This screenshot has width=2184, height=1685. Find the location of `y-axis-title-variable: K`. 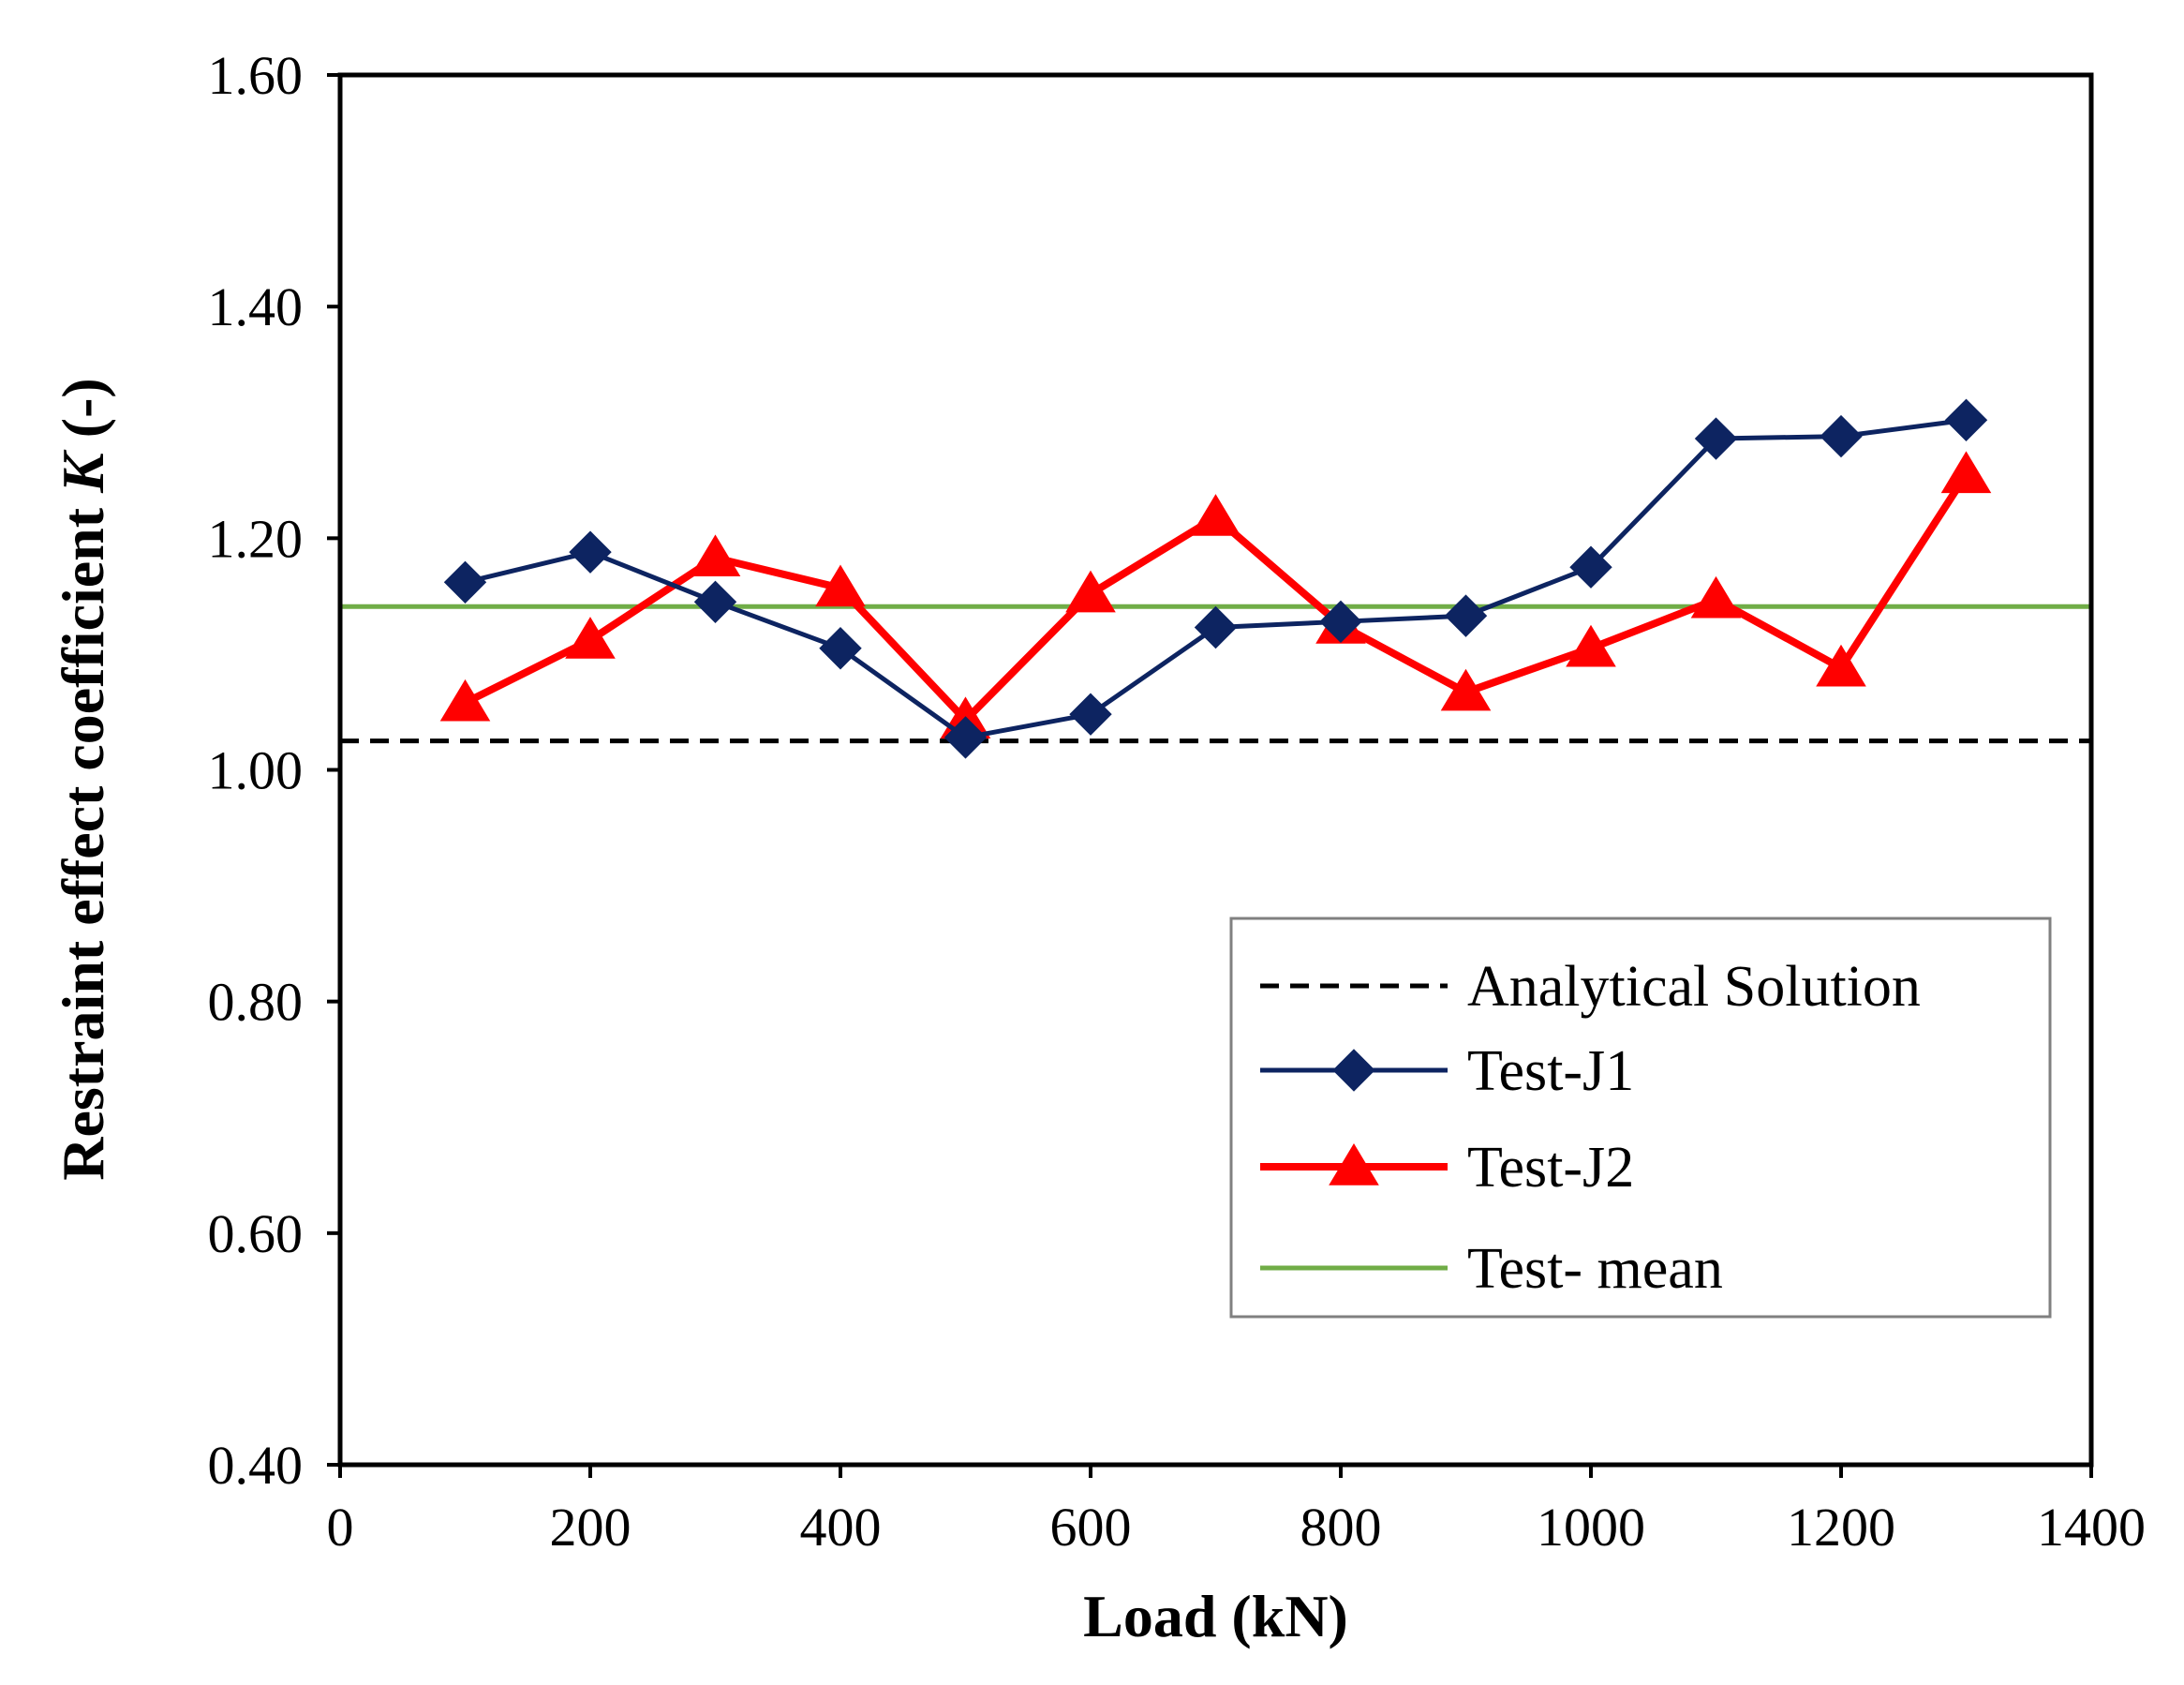

y-axis-title-variable: K is located at coordinates (83, 471).